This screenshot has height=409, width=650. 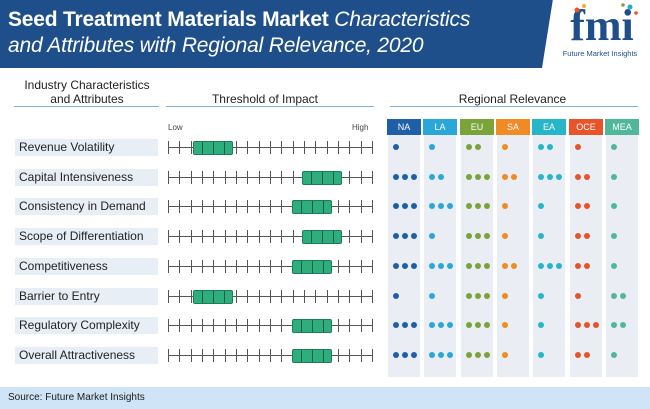 What do you see at coordinates (622, 248) in the screenshot?
I see `region-column-mea` at bounding box center [622, 248].